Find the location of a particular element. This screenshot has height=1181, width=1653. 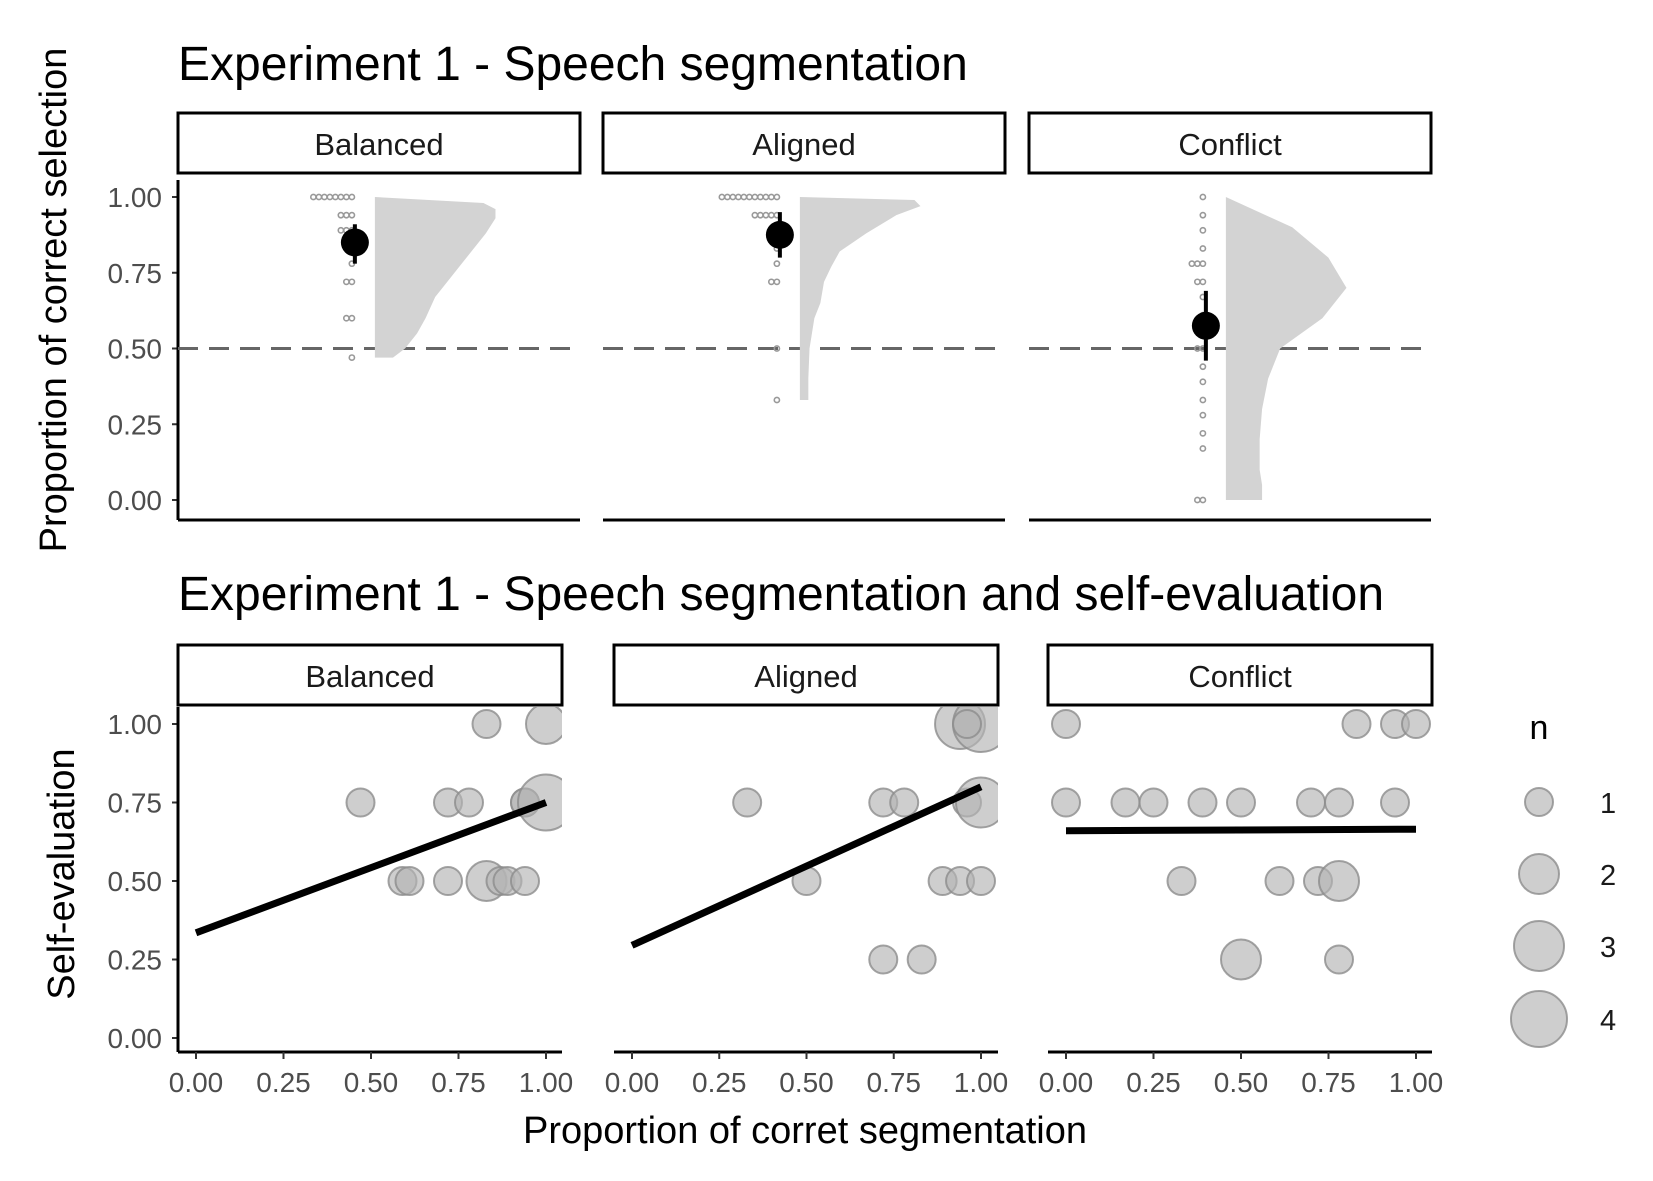

strip-label: Aligned is located at coordinates (805, 676).